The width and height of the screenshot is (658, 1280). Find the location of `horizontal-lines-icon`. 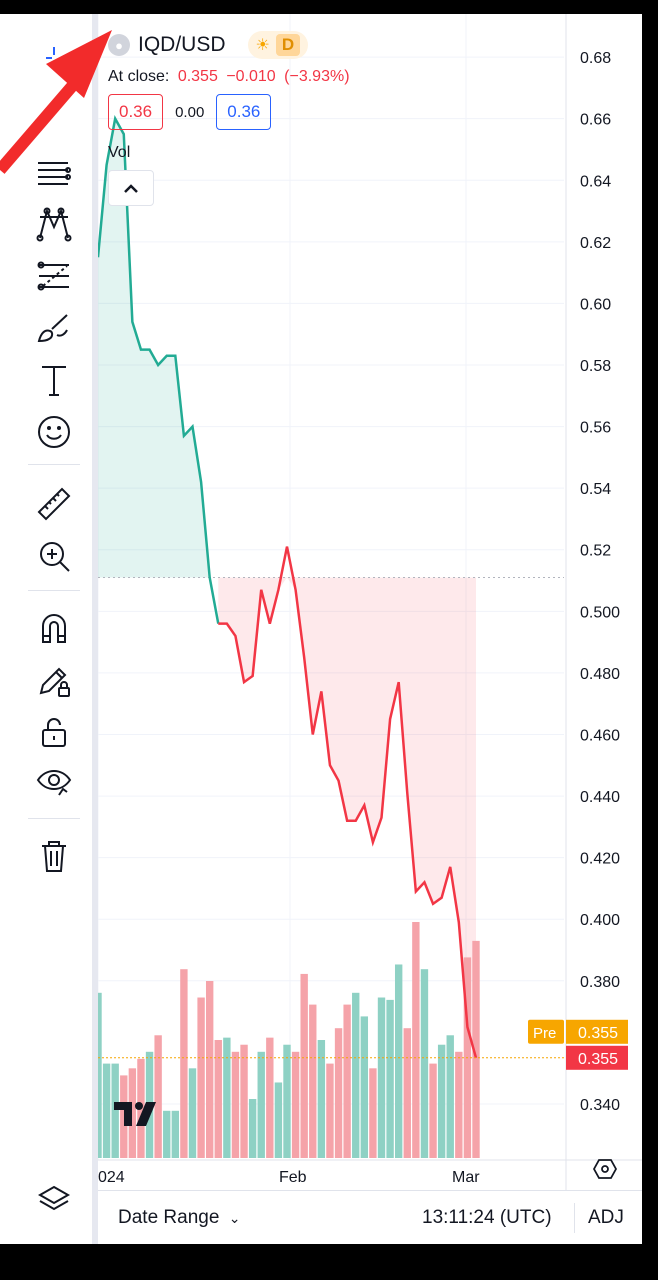

horizontal-lines-icon is located at coordinates (54, 173).